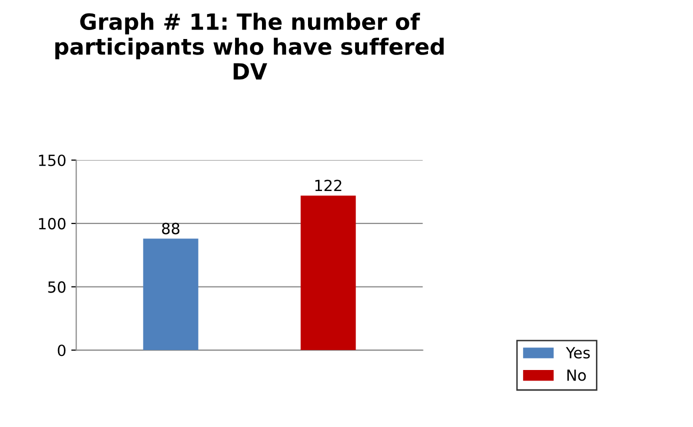  I want to click on chart-title: Graph # 11: The number of participants who have suffered DV, so click(249, 46).